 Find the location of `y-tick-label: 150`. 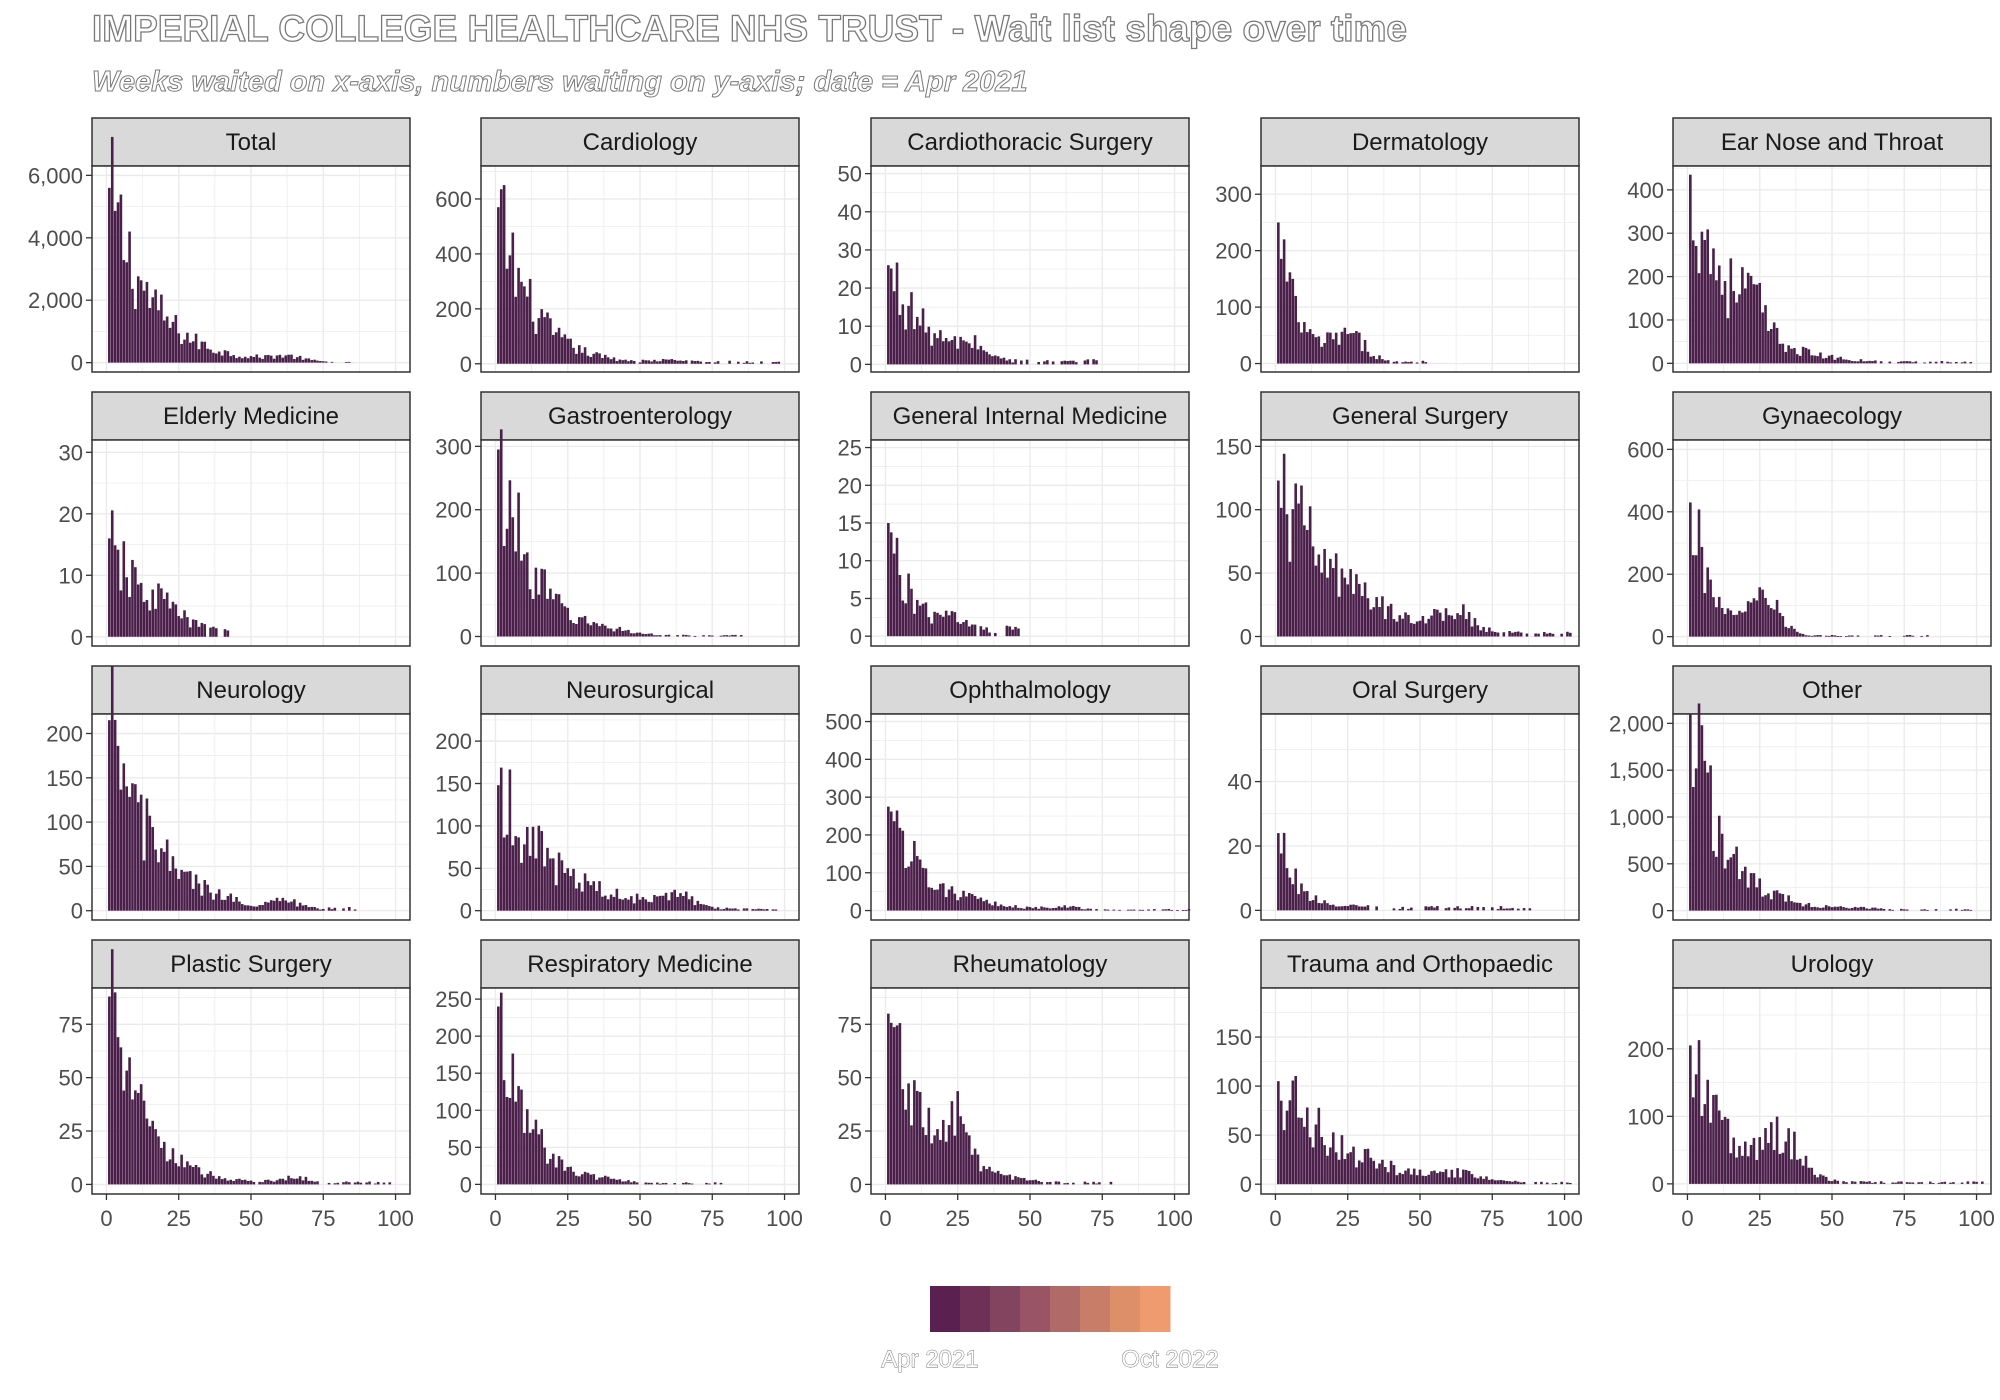

y-tick-label: 150 is located at coordinates (453, 784).